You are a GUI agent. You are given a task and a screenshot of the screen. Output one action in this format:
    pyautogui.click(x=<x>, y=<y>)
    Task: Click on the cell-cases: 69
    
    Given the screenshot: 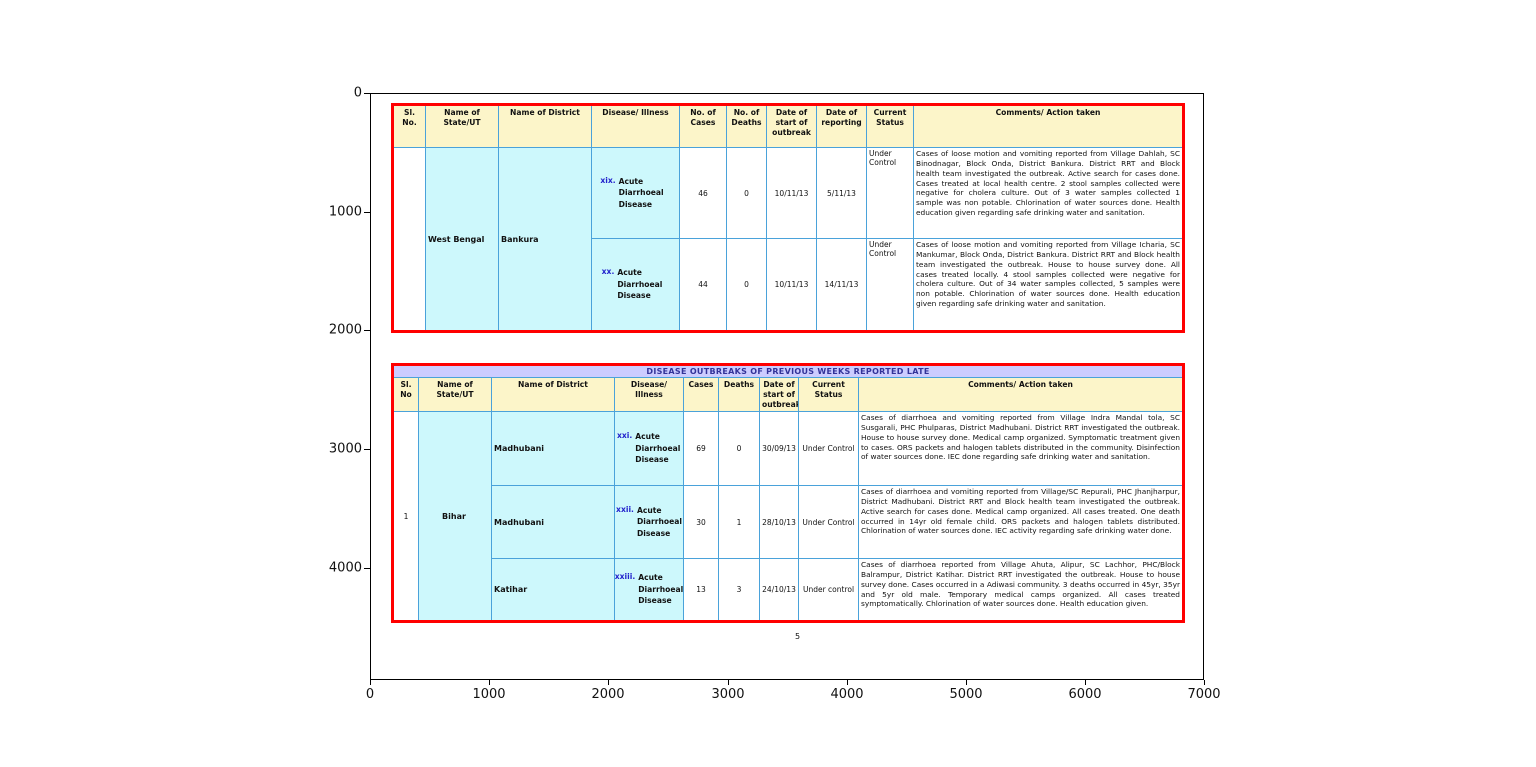 What is the action you would take?
    pyautogui.click(x=701, y=448)
    